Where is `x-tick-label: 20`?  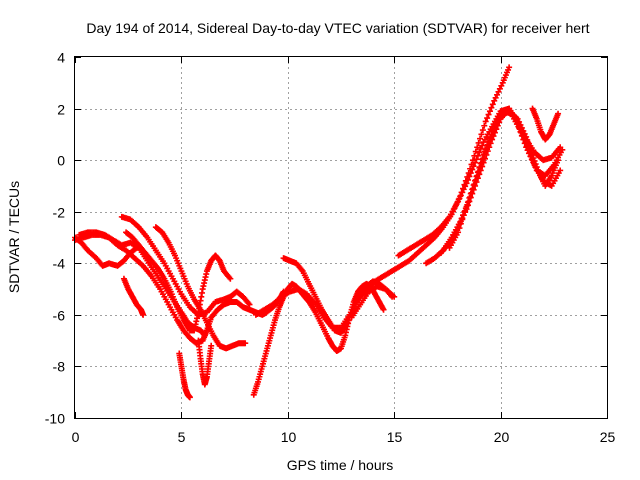
x-tick-label: 20 is located at coordinates (502, 437).